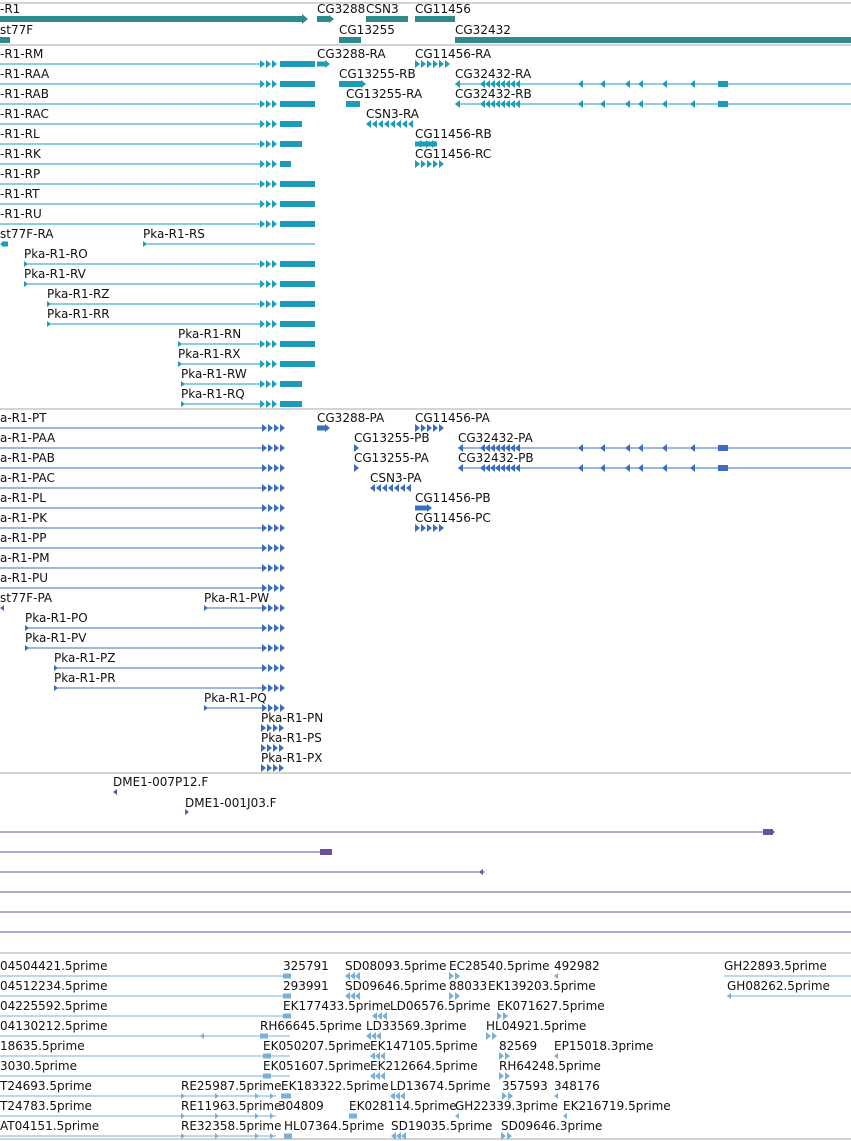 The width and height of the screenshot is (851, 1141). What do you see at coordinates (525, 1086) in the screenshot?
I see `cdna-track-feature-label: 357593` at bounding box center [525, 1086].